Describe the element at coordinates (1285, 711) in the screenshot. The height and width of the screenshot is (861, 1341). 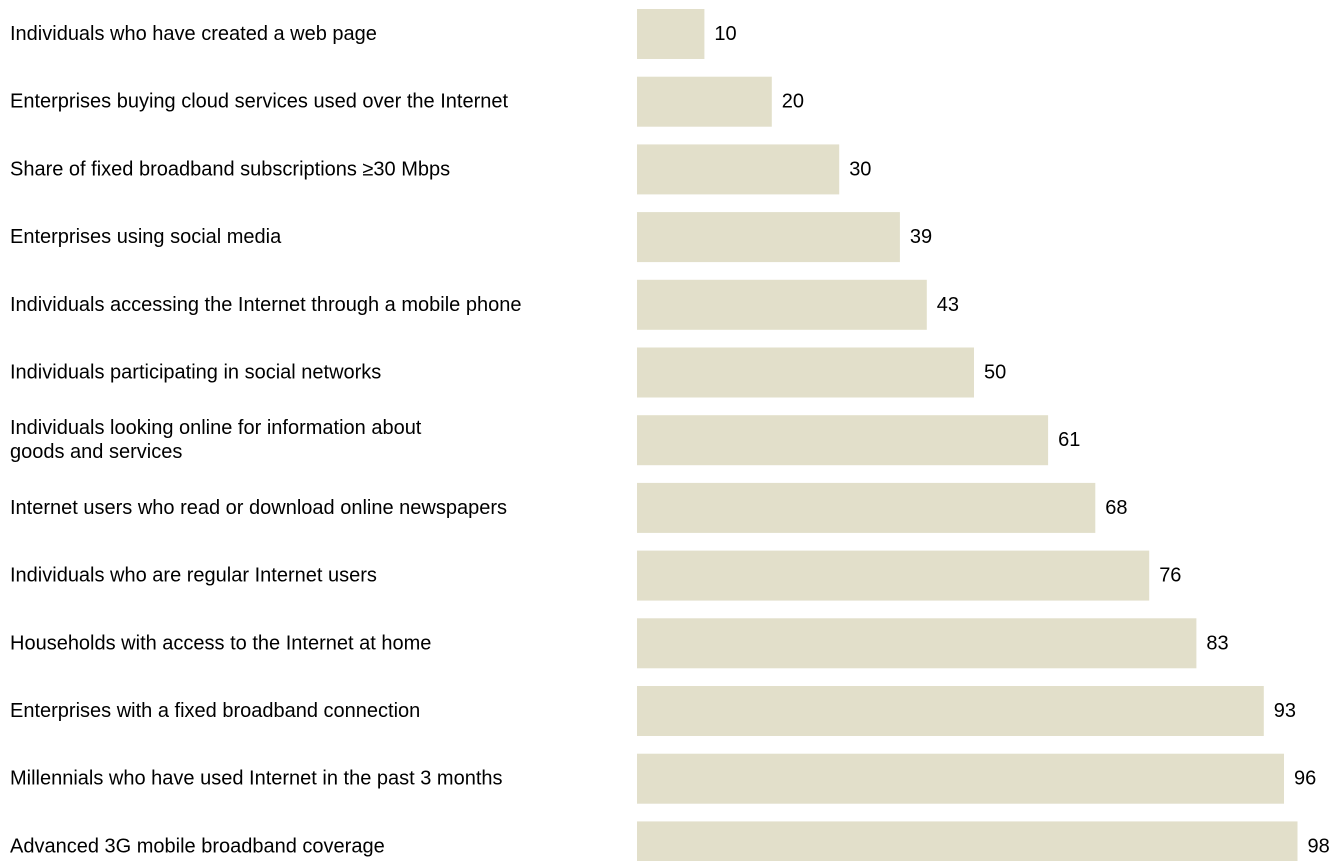
I see `value-label: 93` at that location.